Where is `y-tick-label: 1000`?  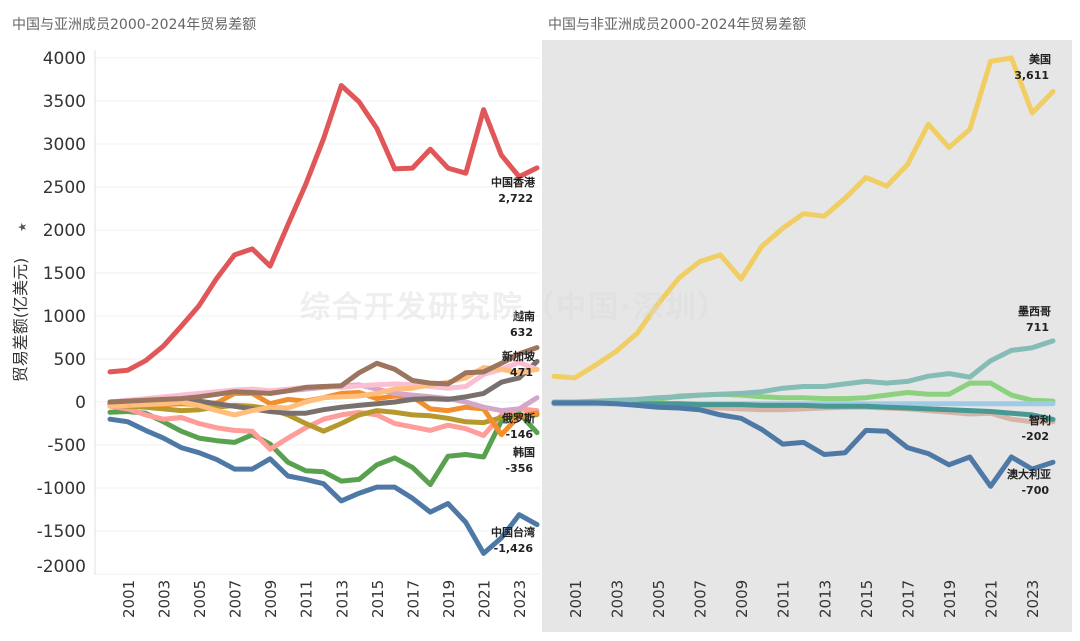
y-tick-label: 1000 is located at coordinates (64, 317).